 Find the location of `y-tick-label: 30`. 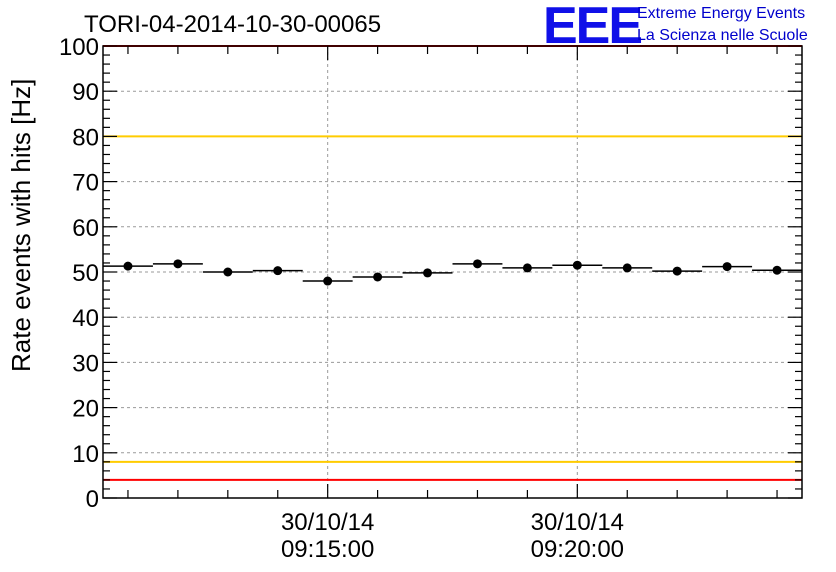

y-tick-label: 30 is located at coordinates (85, 363).